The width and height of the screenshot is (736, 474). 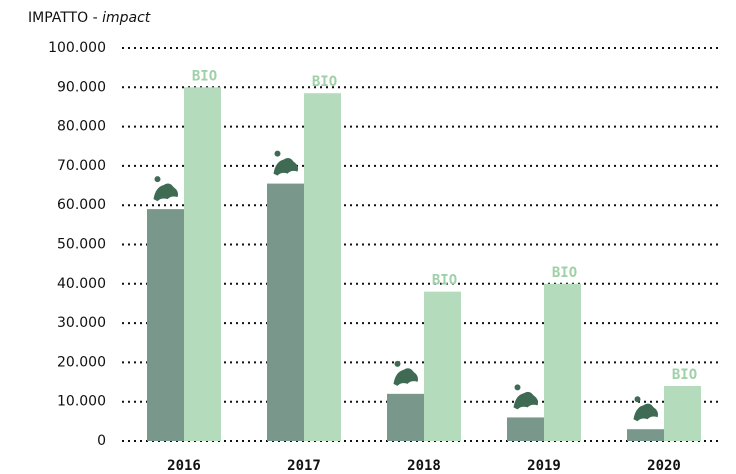 I want to click on y-tick-label: 40.000, so click(x=81, y=284).